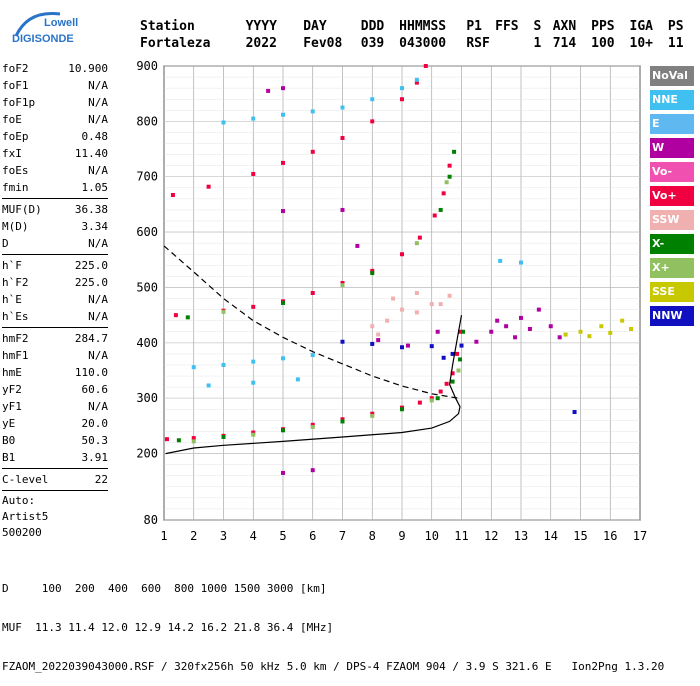  I want to click on x-tick-label: 15, so click(580, 536).